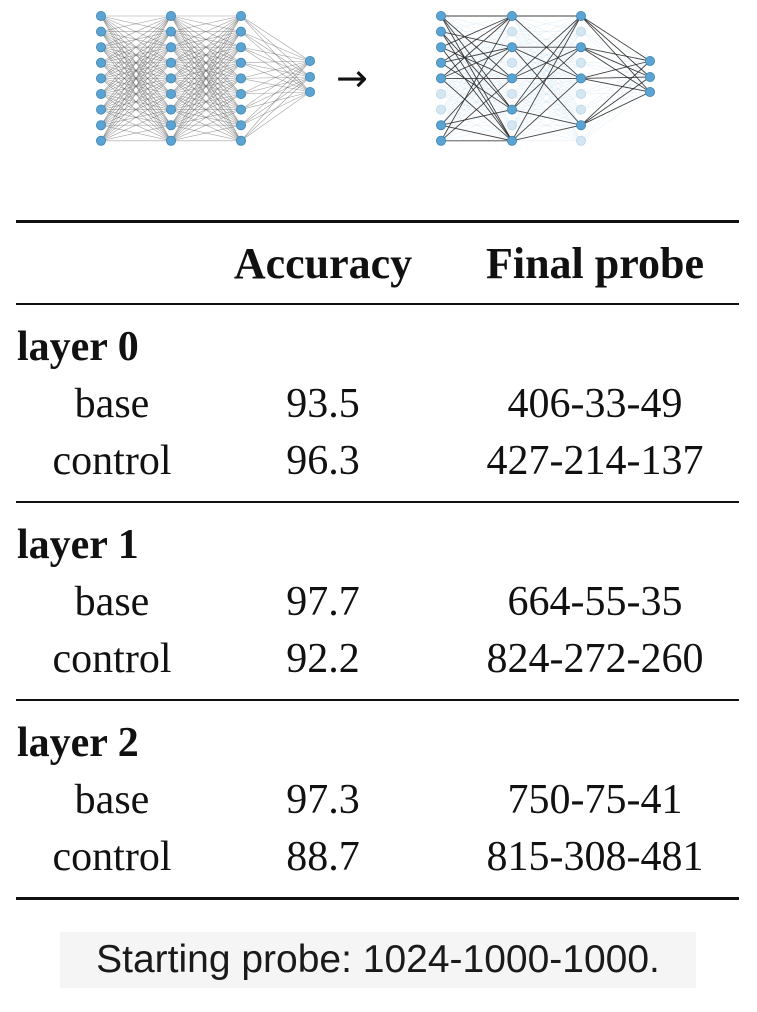 Image resolution: width=757 pixels, height=1012 pixels. I want to click on group-label-layer-2: layer 2, so click(78, 743).